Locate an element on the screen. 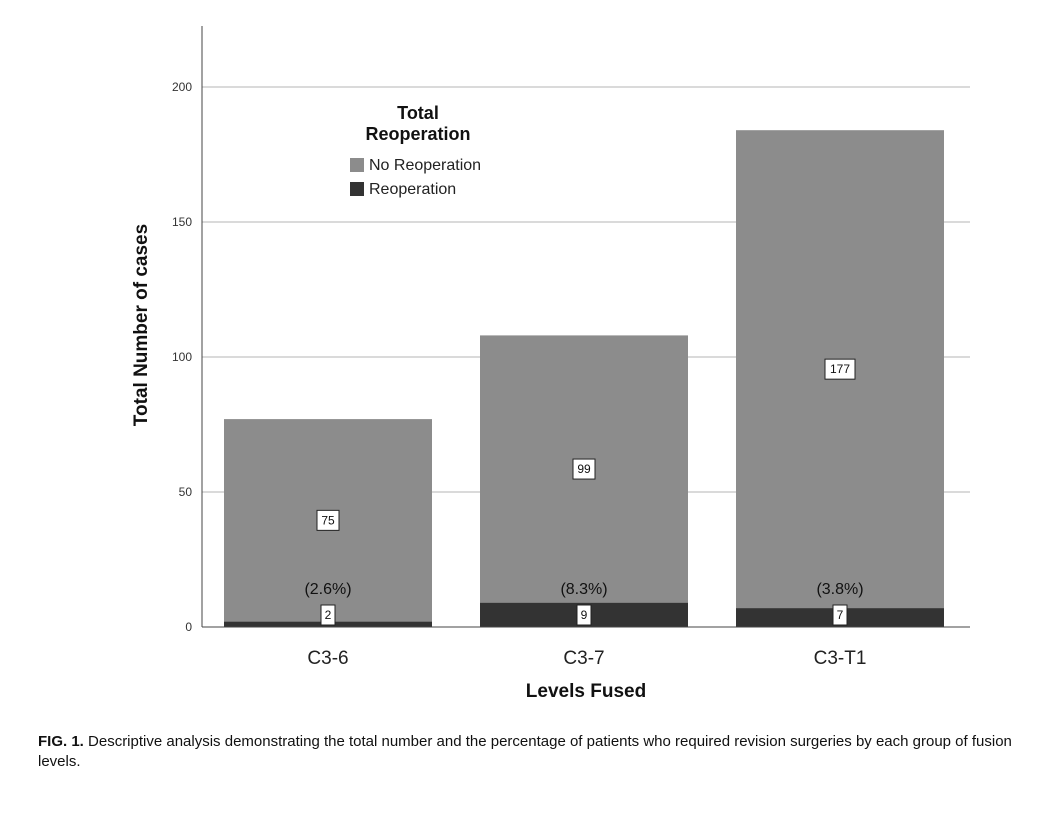  legend-title: Total is located at coordinates (418, 113).